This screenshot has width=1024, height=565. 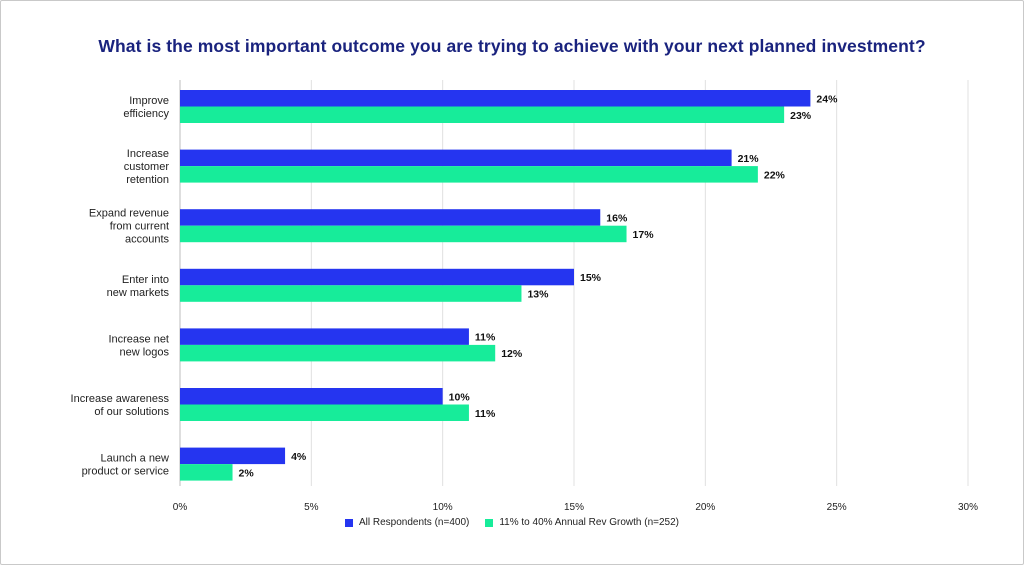 What do you see at coordinates (644, 235) in the screenshot?
I see `data-label: 17%` at bounding box center [644, 235].